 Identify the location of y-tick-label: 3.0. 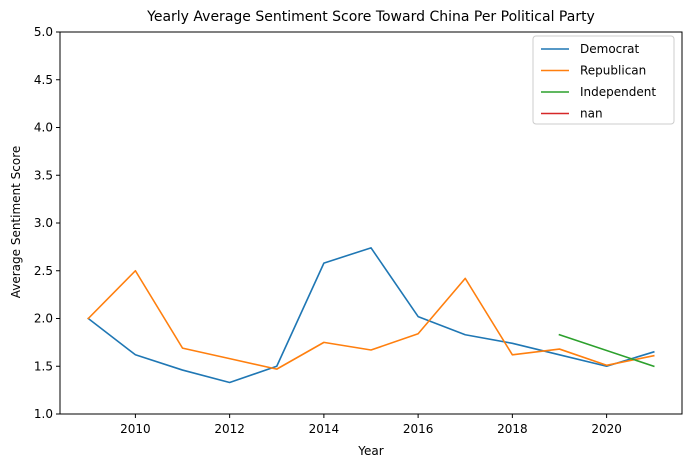
(43, 223).